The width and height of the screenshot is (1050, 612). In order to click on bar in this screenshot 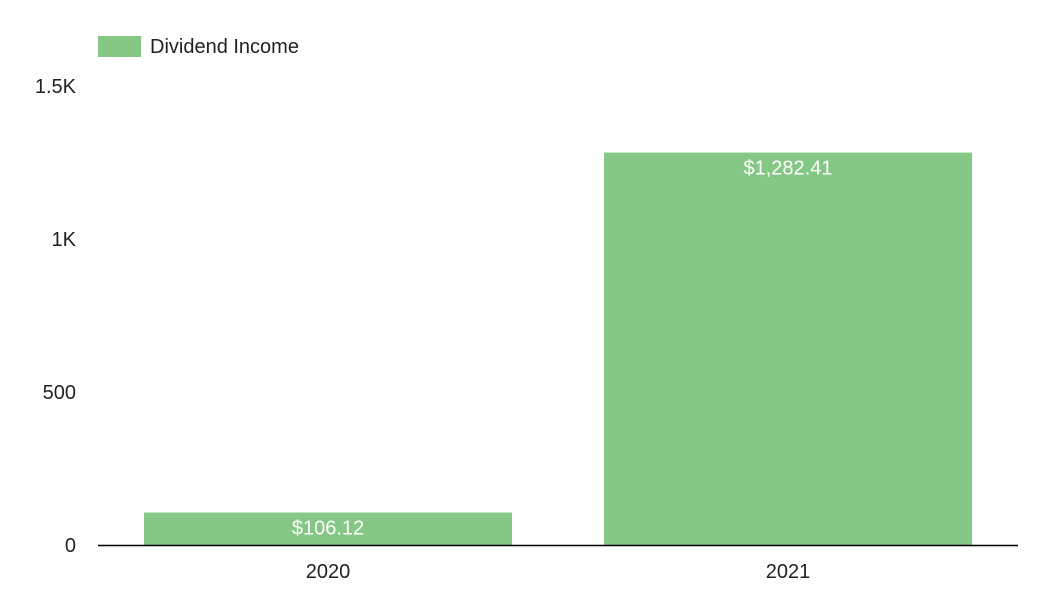, I will do `click(328, 528)`.